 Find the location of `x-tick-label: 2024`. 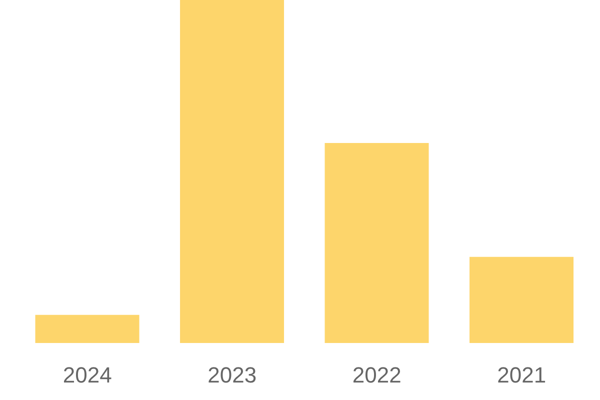

x-tick-label: 2024 is located at coordinates (87, 375).